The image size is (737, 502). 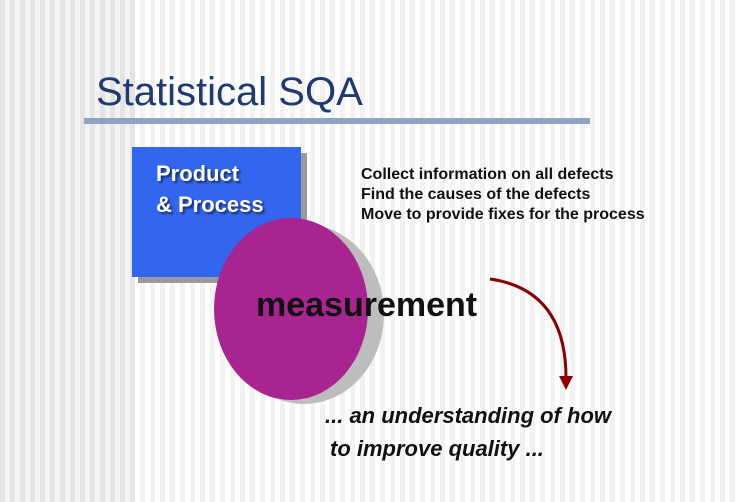 What do you see at coordinates (229, 92) in the screenshot?
I see `slide-title: Statistical SQA` at bounding box center [229, 92].